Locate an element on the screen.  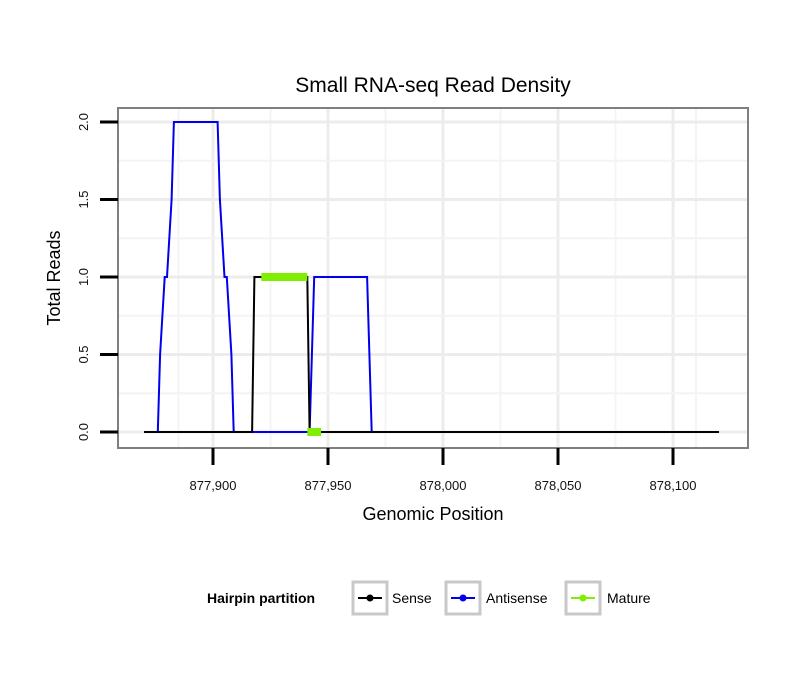
y-tick-label: 0.5 is located at coordinates (83, 354).